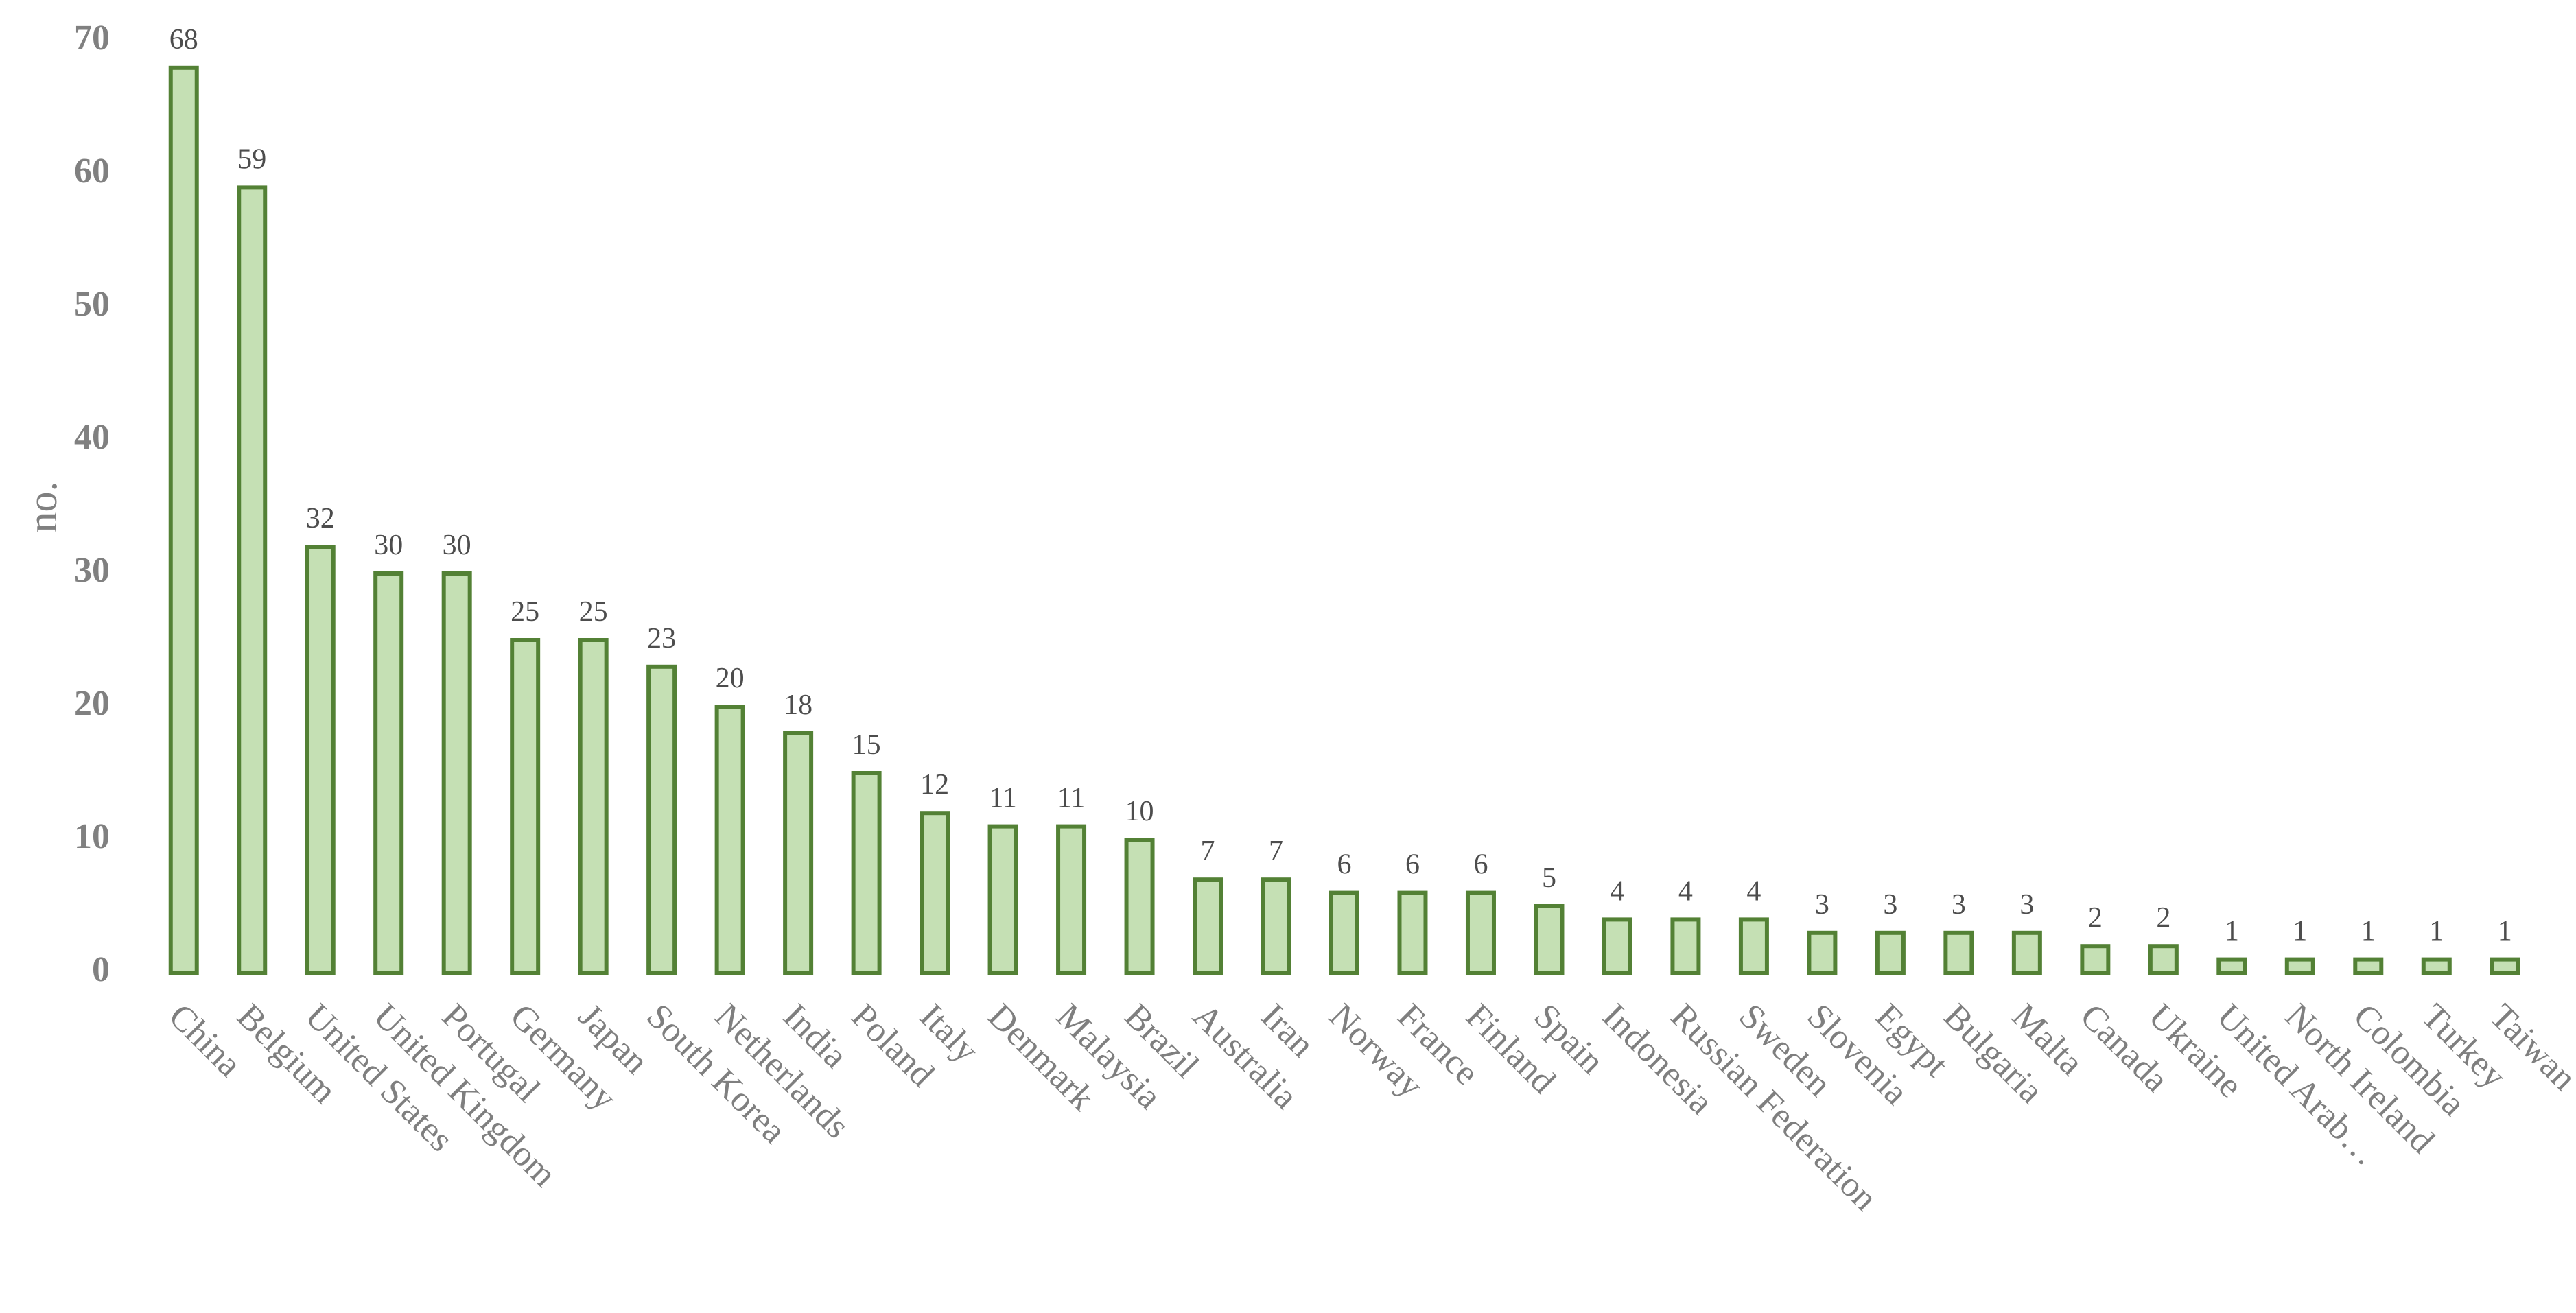 The height and width of the screenshot is (1313, 2576). Describe the element at coordinates (1549, 878) in the screenshot. I see `data-label: 5` at that location.